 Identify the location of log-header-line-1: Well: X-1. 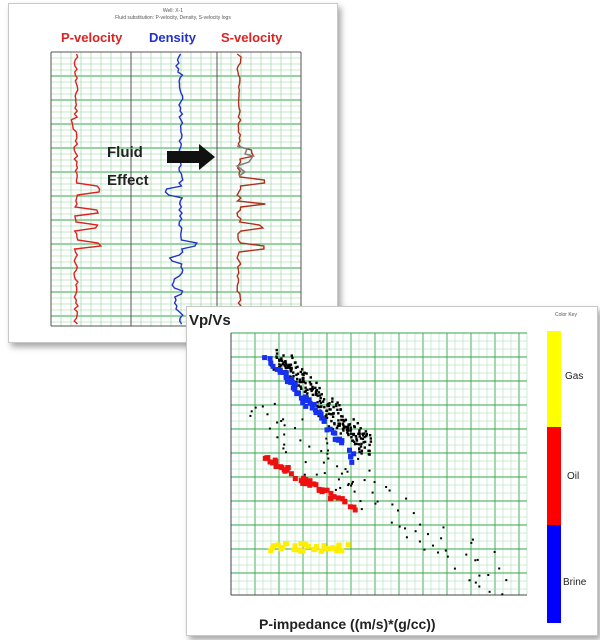
(173, 11).